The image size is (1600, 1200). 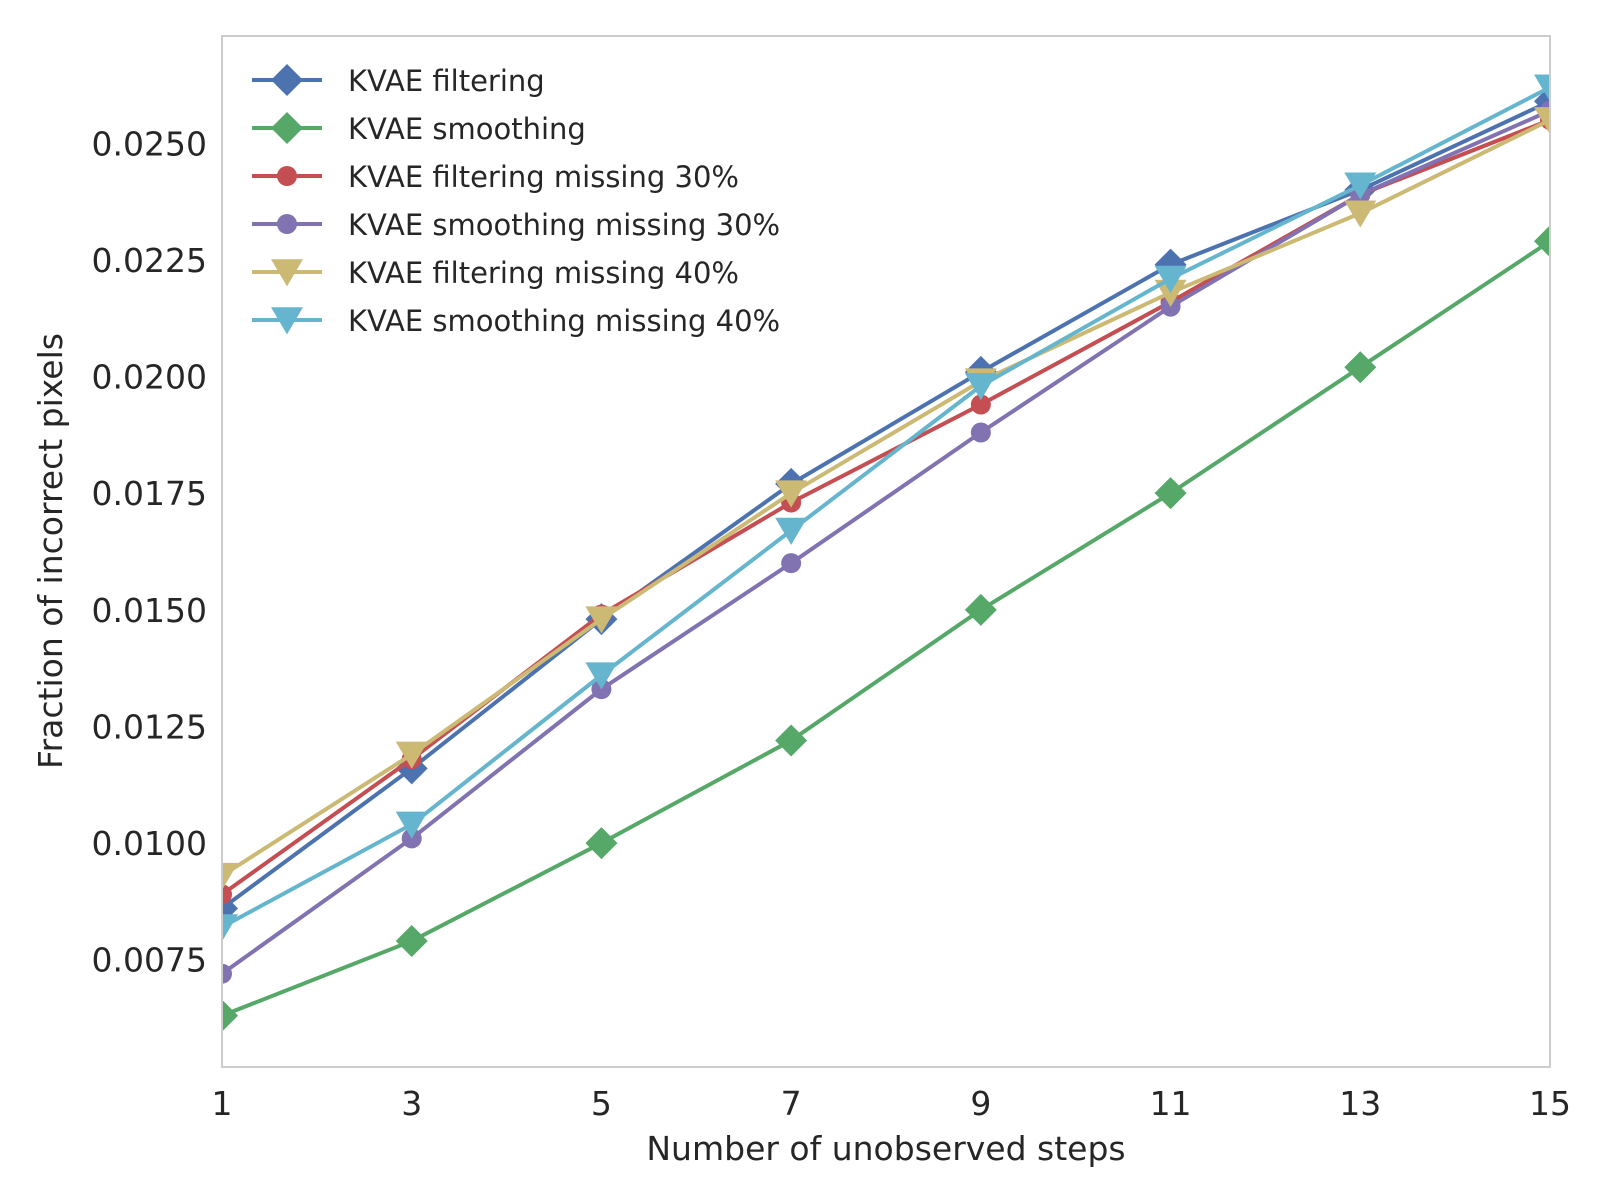 I want to click on y-tick-label: 0.0150, so click(x=149, y=610).